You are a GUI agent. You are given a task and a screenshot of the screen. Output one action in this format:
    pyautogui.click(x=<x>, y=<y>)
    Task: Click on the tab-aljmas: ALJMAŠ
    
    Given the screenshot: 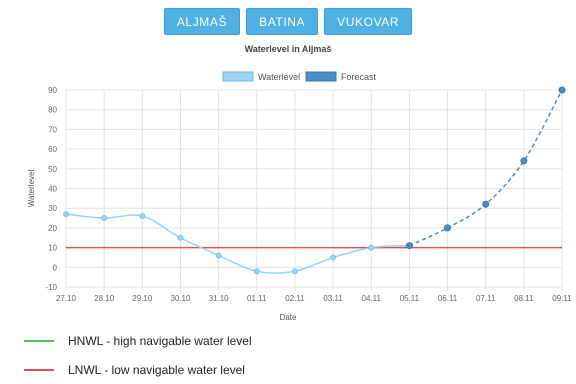 What is the action you would take?
    pyautogui.click(x=202, y=21)
    